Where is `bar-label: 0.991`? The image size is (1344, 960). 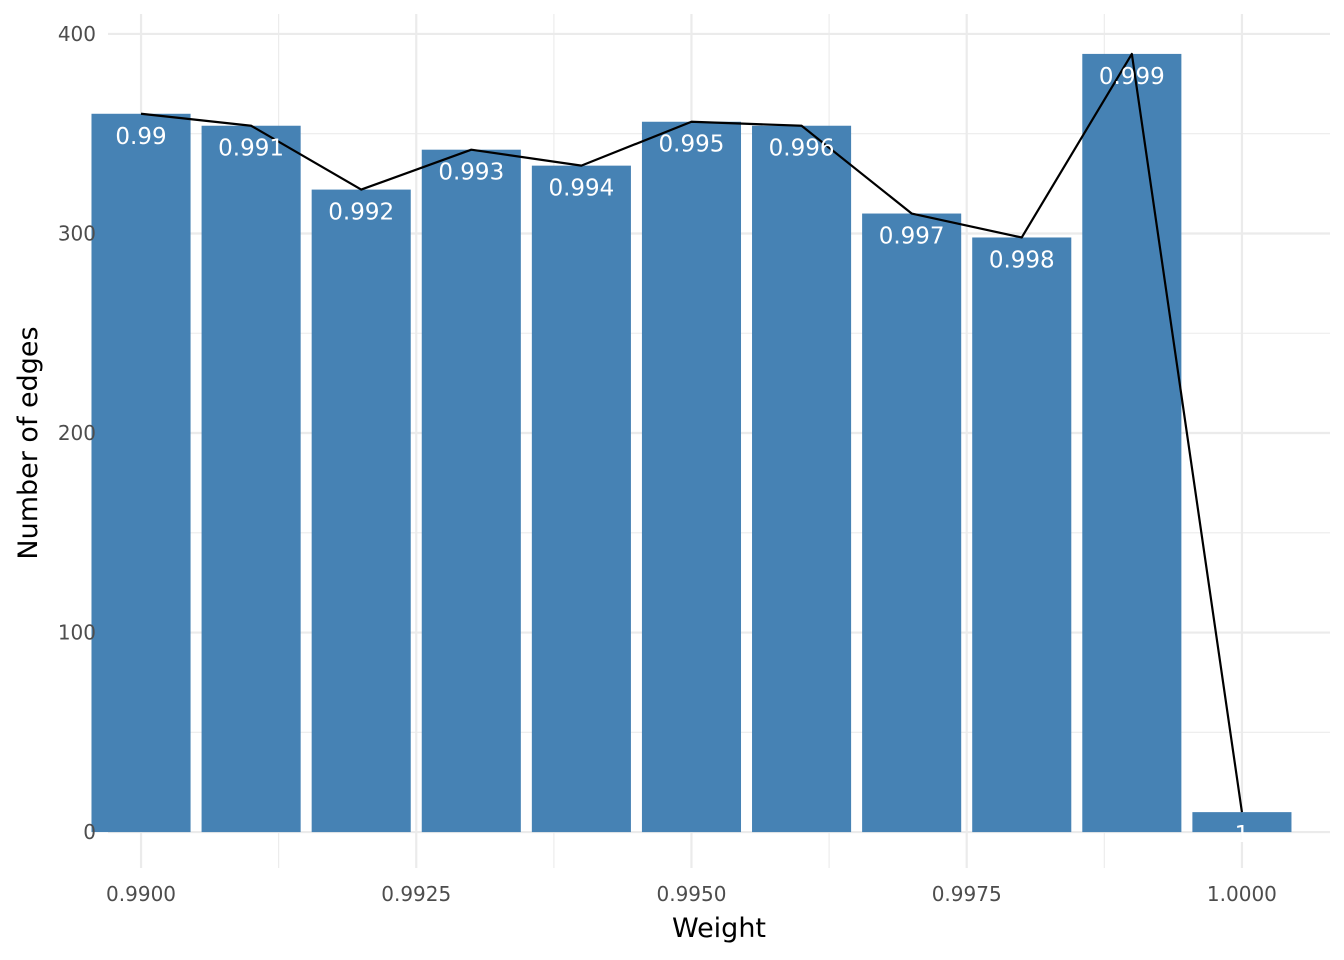 bar-label: 0.991 is located at coordinates (251, 149).